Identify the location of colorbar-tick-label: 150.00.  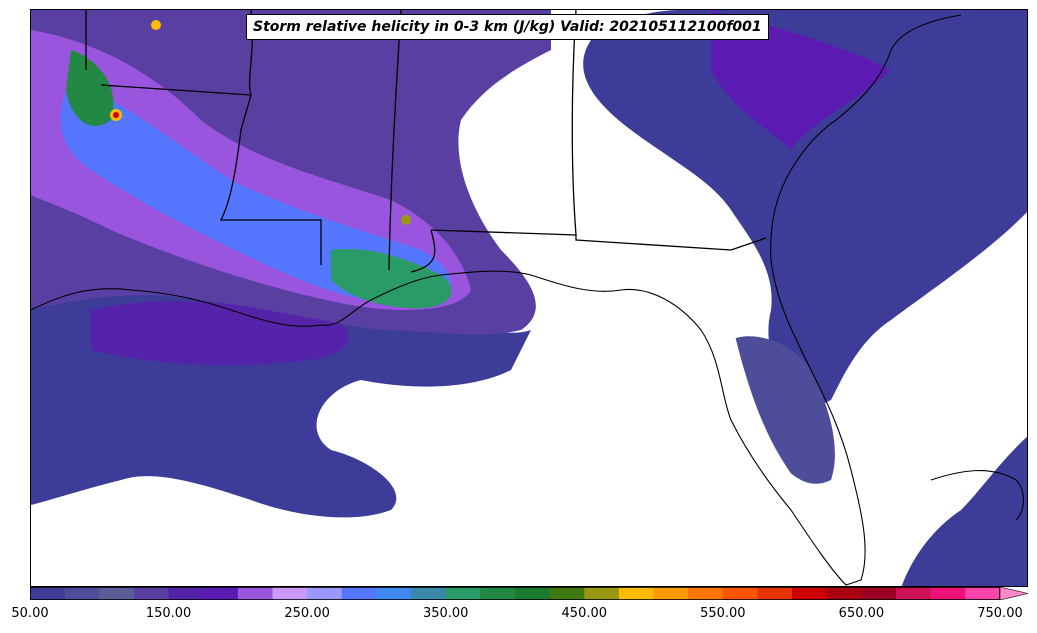
(168, 613).